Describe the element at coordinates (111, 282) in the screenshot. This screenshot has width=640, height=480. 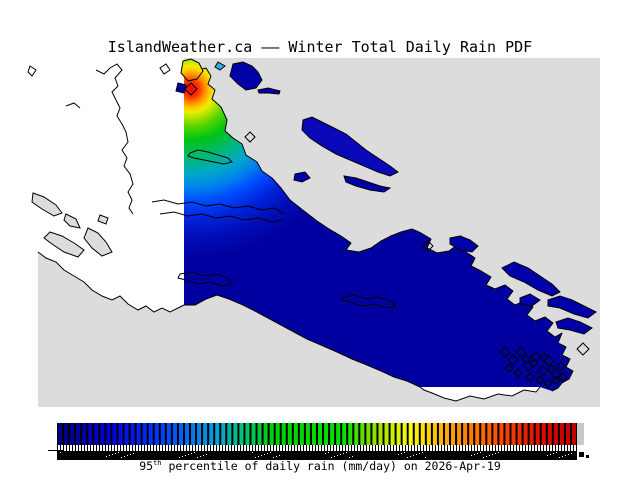
I see `coastline-west` at that location.